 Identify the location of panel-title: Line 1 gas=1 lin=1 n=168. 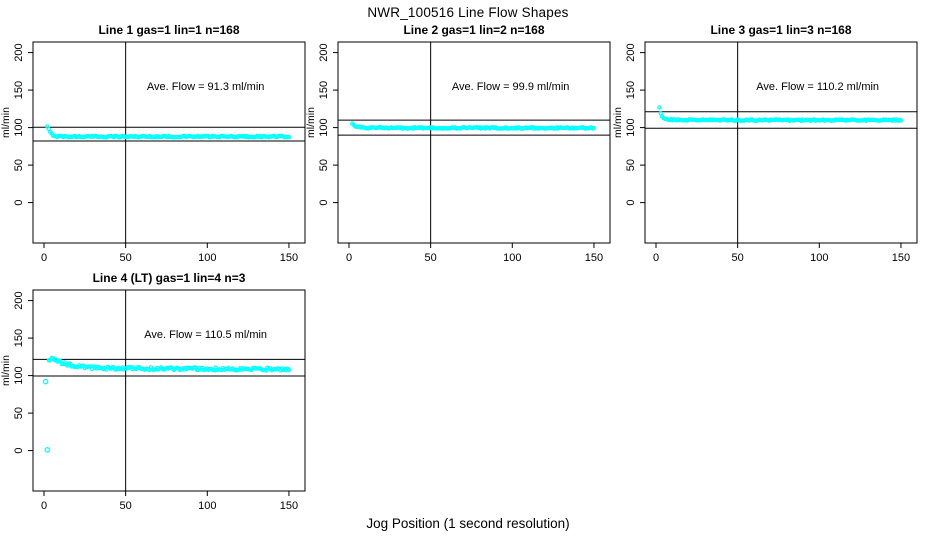
(168, 30).